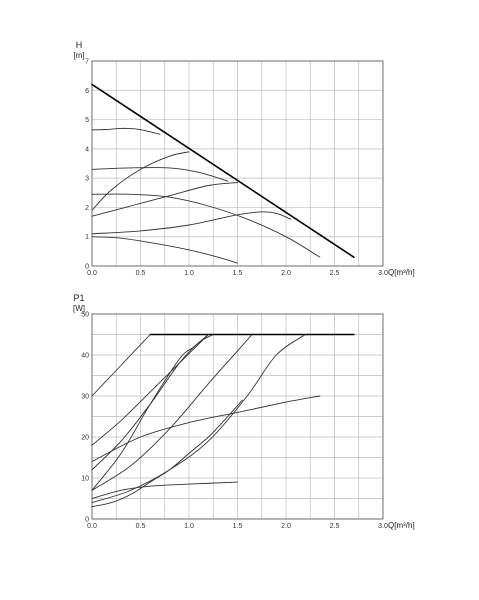  What do you see at coordinates (79, 308) in the screenshot?
I see `y-axis-unit: [W]` at bounding box center [79, 308].